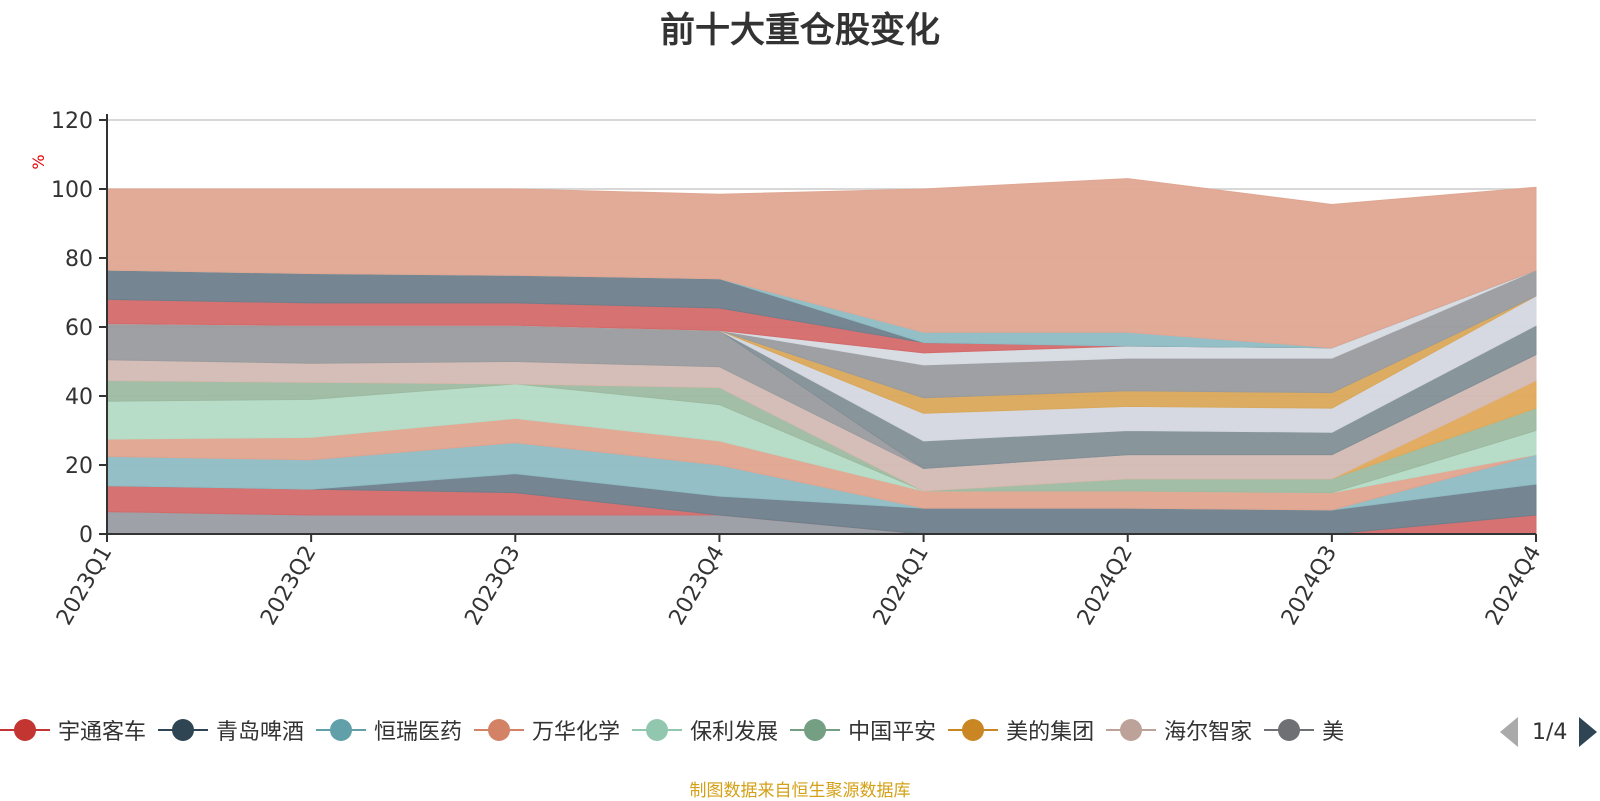 This screenshot has height=801, width=1600. Describe the element at coordinates (576, 732) in the screenshot. I see `legend-label: 万华化学` at that location.